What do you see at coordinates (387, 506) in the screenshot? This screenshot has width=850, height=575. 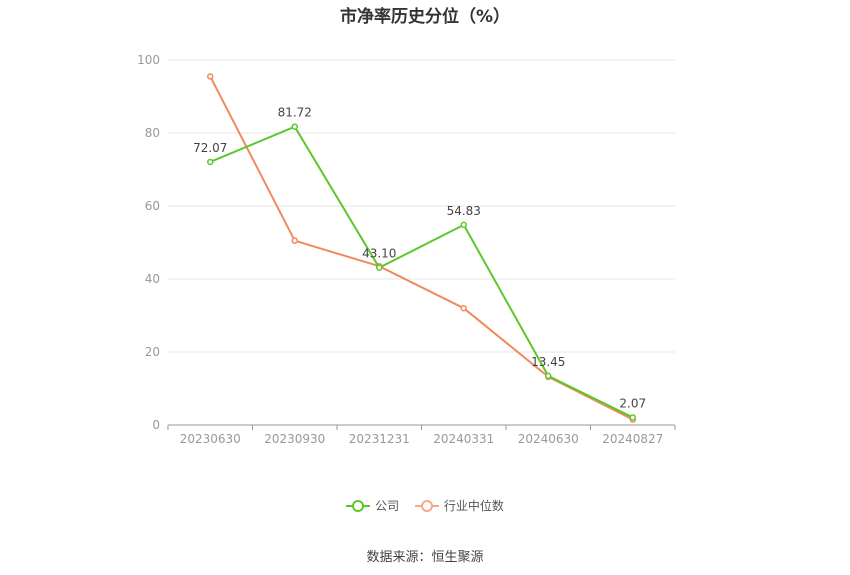 I see `legend-label-company: 公司` at bounding box center [387, 506].